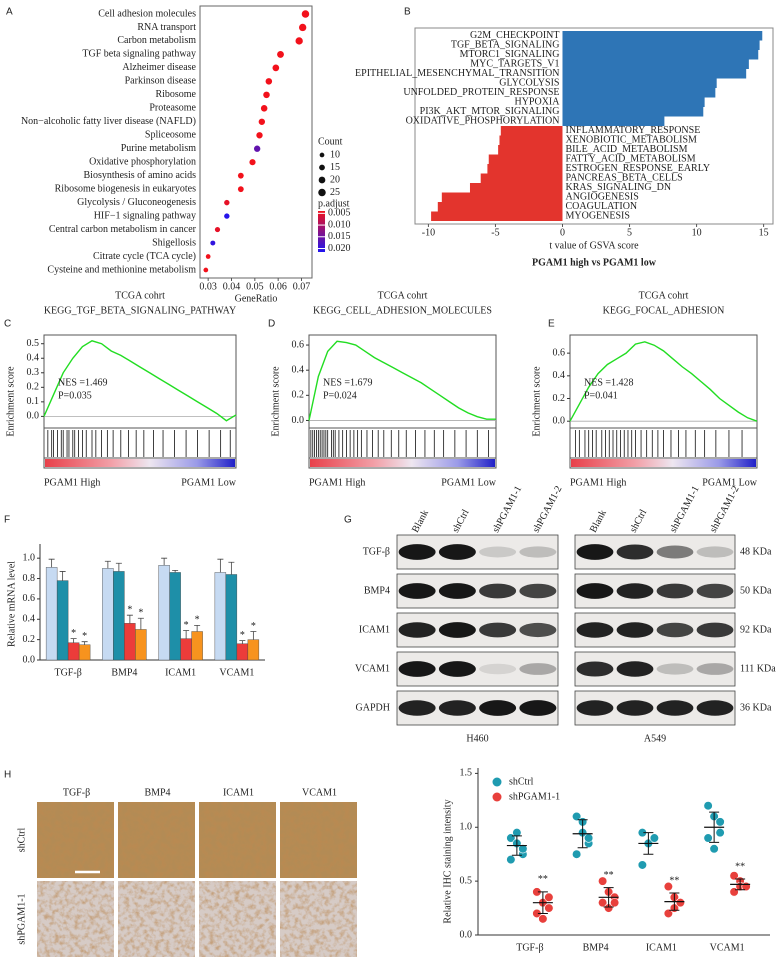 This screenshot has height=960, width=777. I want to click on category-label: INFLAMMATORY_RESPONSE, so click(632, 130).